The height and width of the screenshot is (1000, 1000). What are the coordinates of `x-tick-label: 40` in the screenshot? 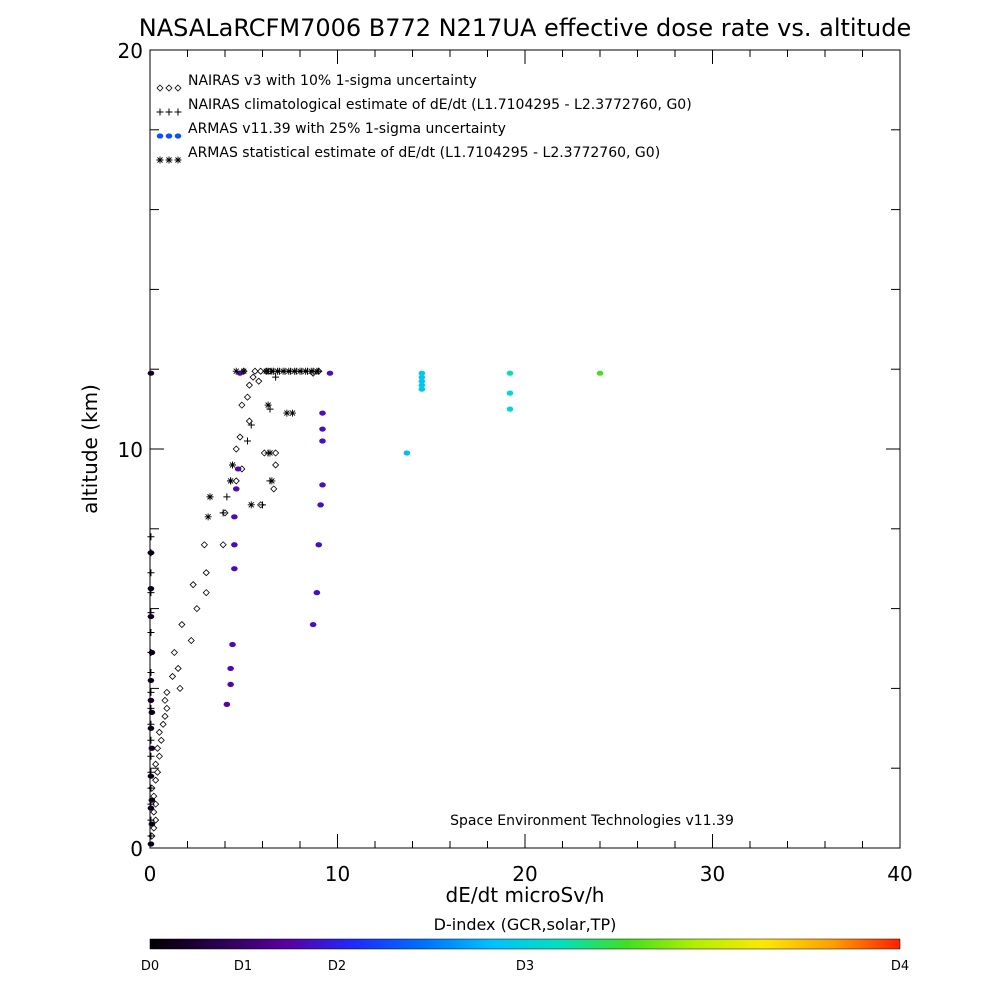 It's located at (899, 874).